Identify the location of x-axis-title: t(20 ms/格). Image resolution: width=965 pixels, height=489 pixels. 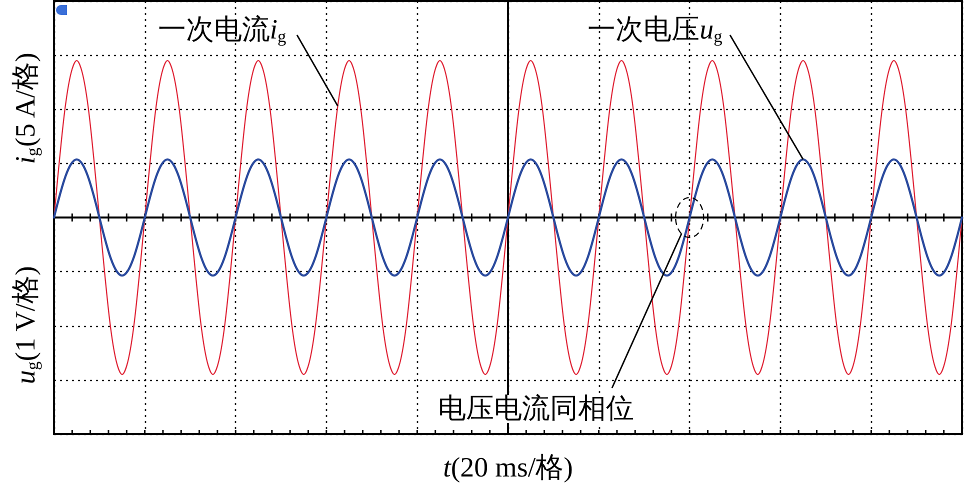
(508, 468).